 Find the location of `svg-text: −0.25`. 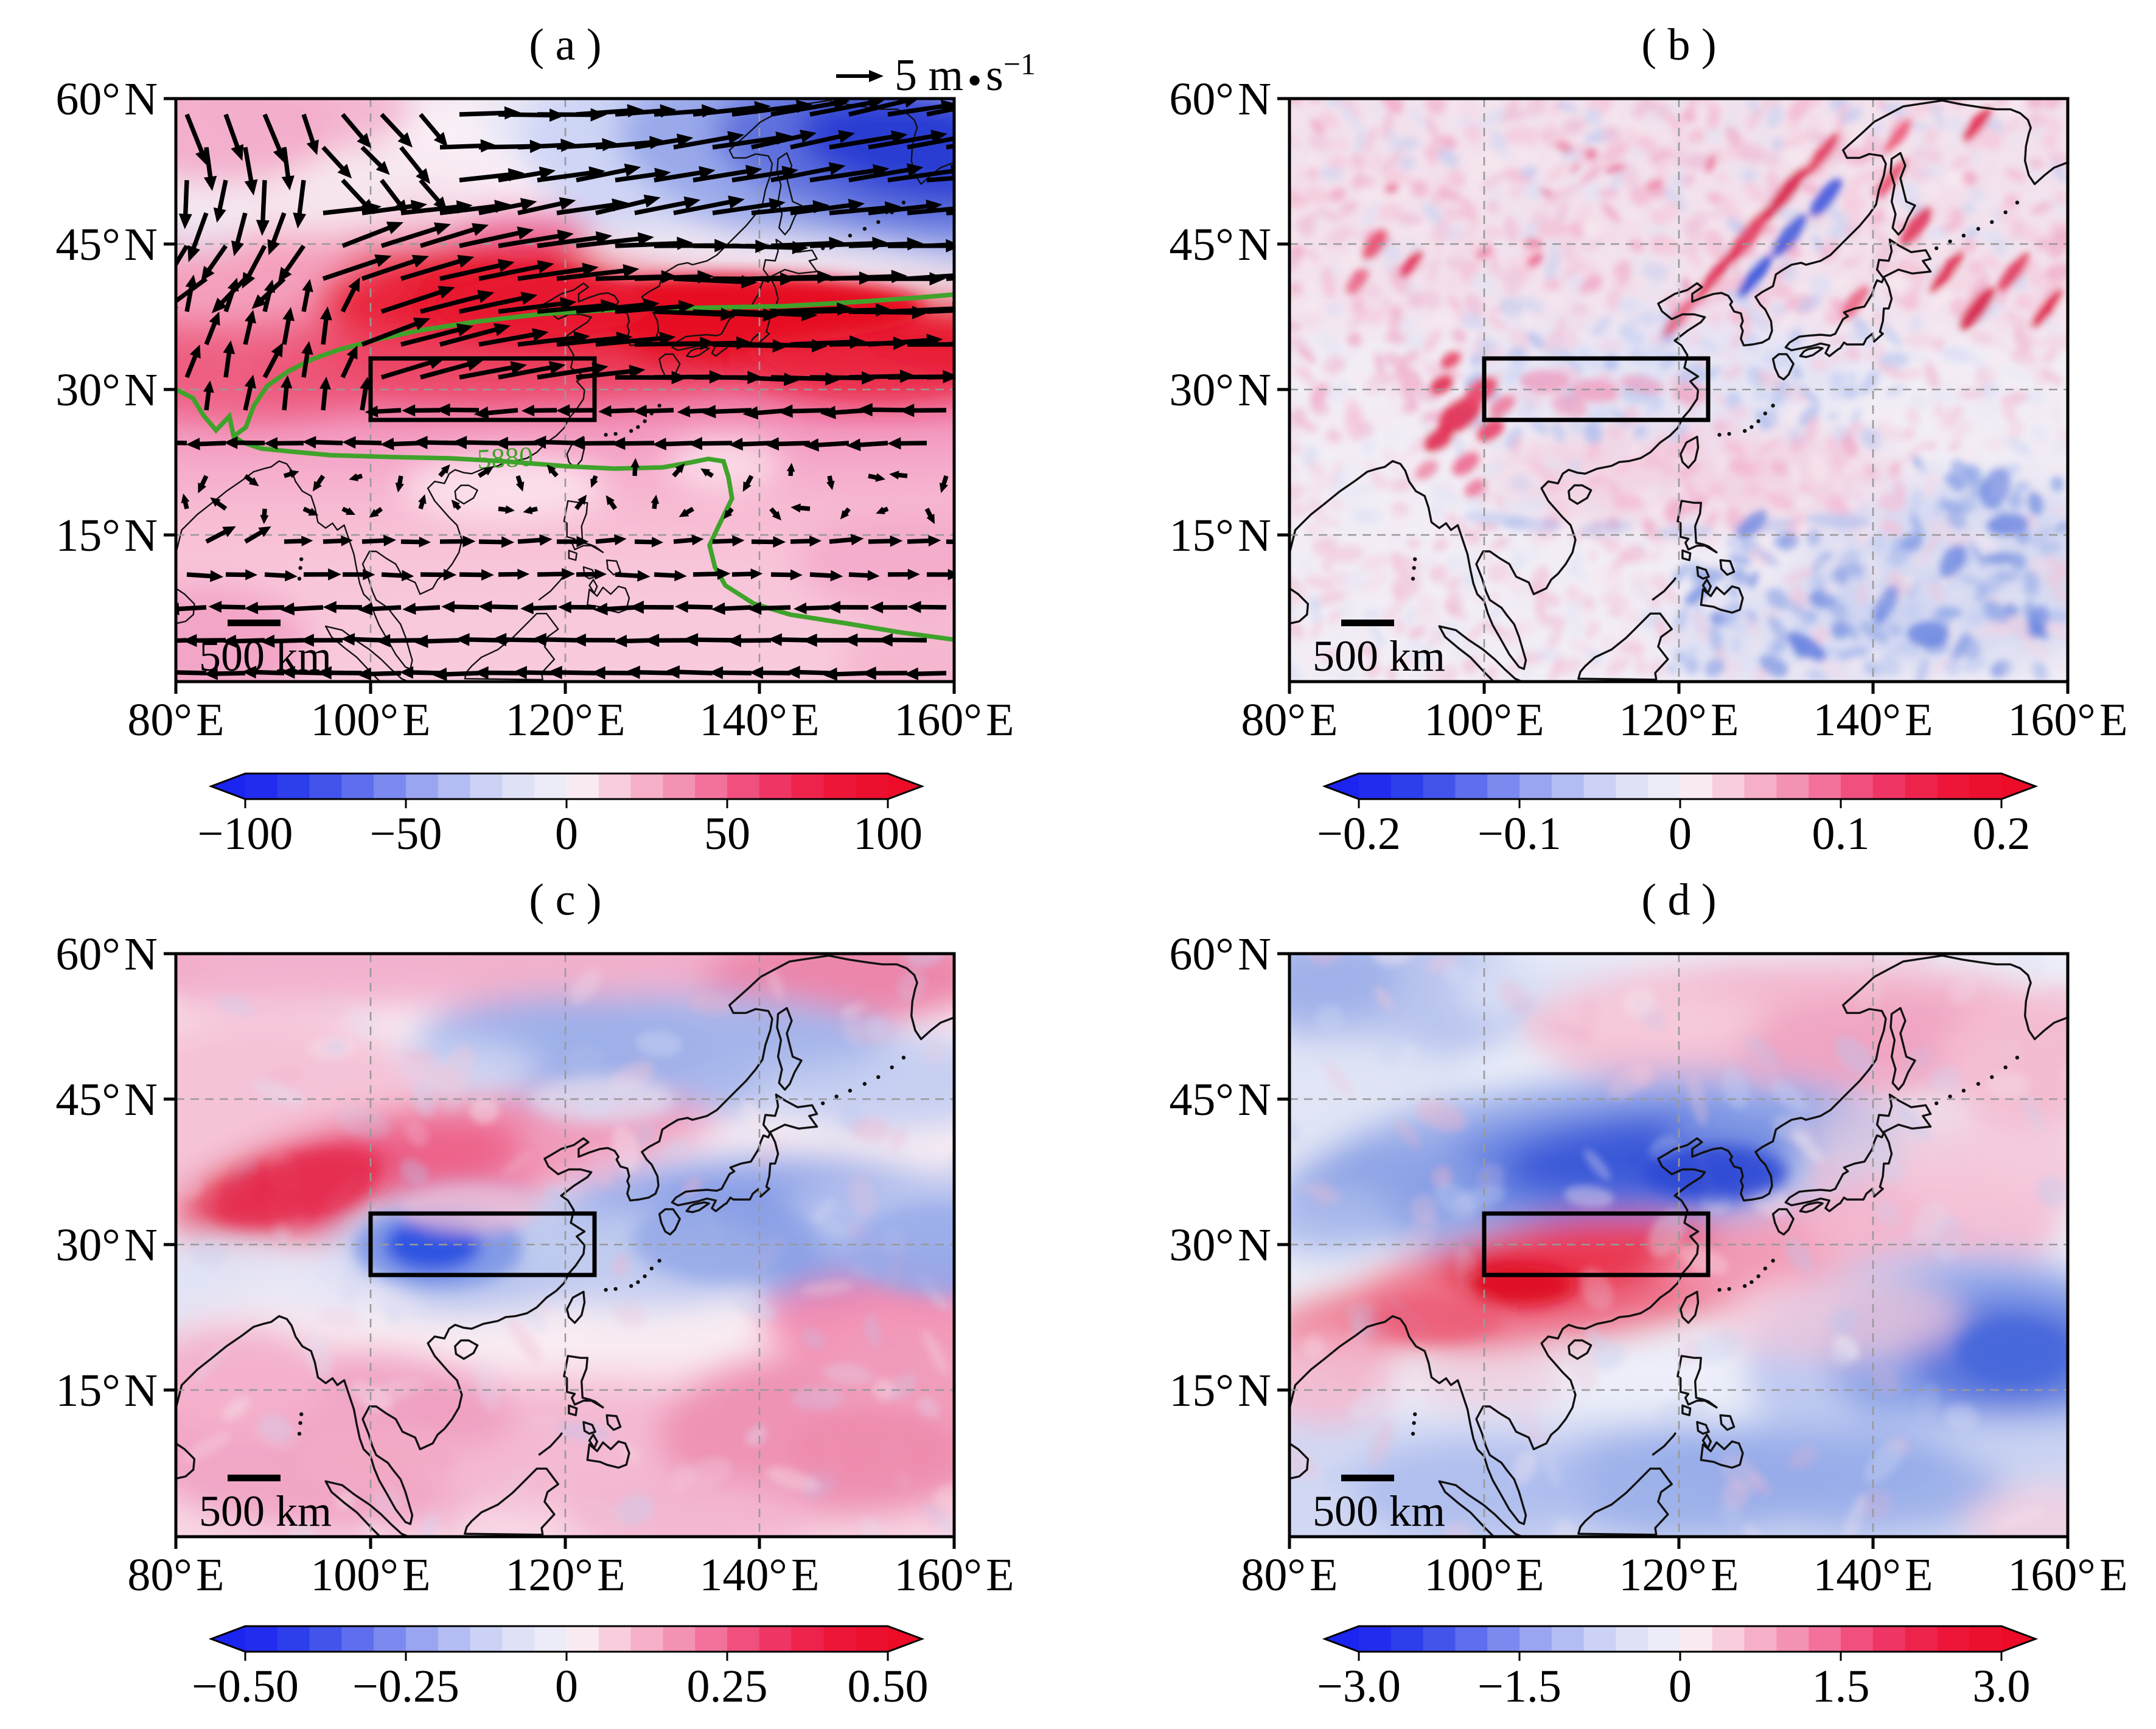

svg-text: −0.25 is located at coordinates (406, 1686).